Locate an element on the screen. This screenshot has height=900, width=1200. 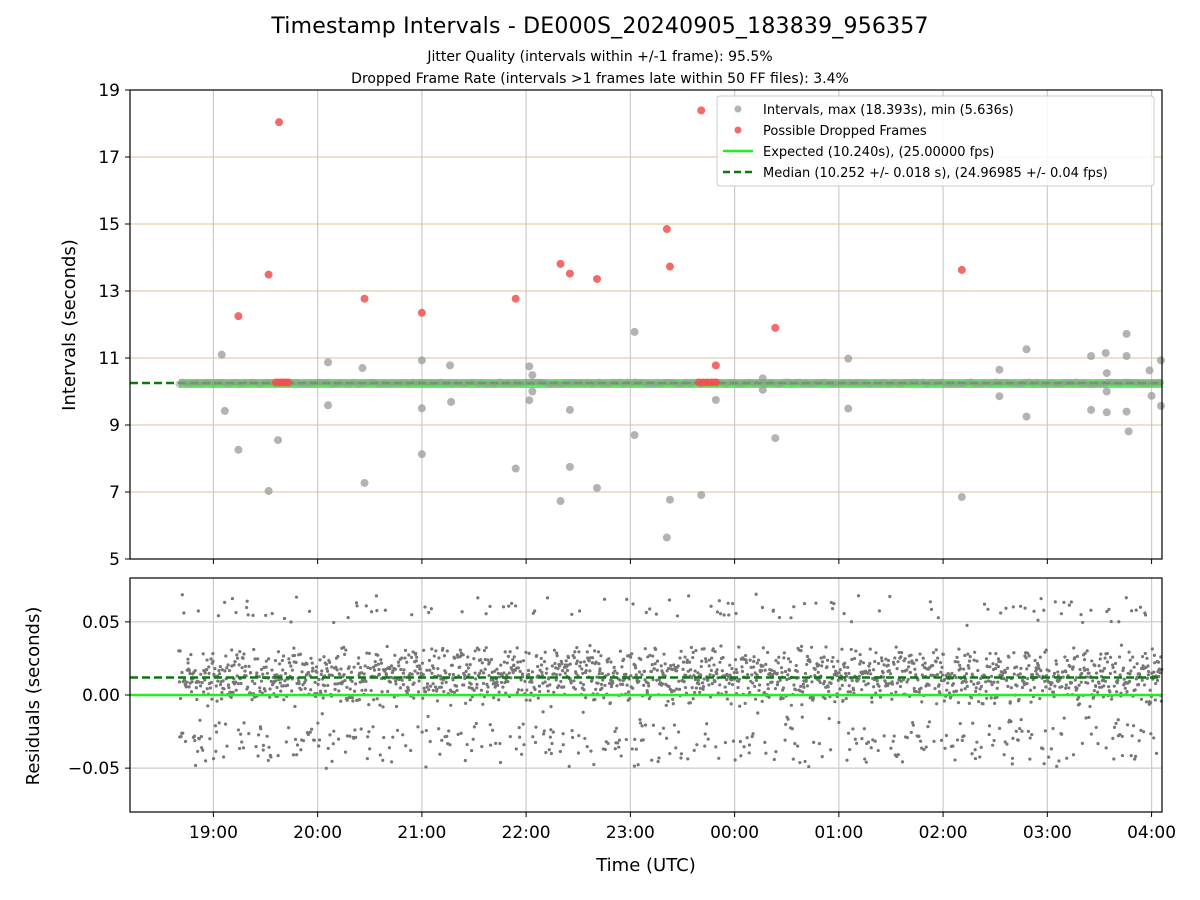
x-tick-label: 19:00 is located at coordinates (213, 833).